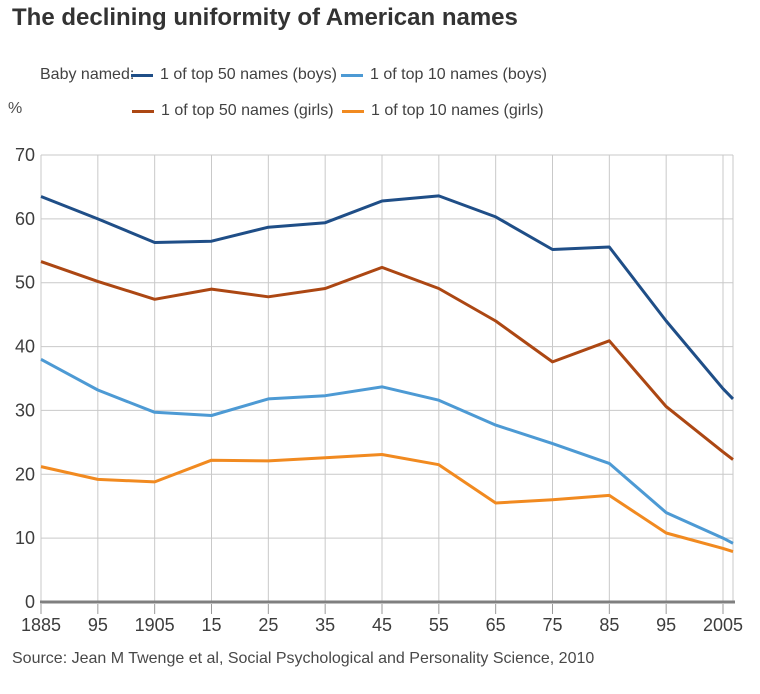 Image resolution: width=760 pixels, height=694 pixels. What do you see at coordinates (25, 410) in the screenshot?
I see `y-axis-tick-label: 30` at bounding box center [25, 410].